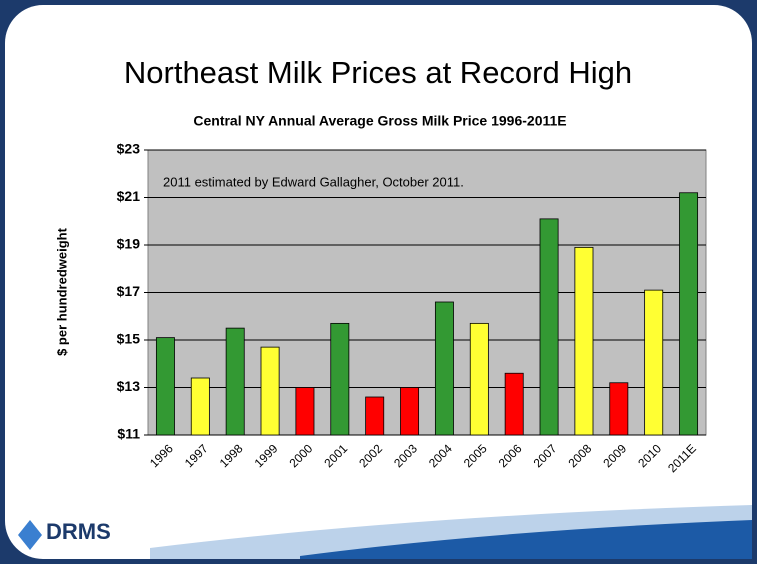  I want to click on y-tick-label: $11, so click(128, 434).